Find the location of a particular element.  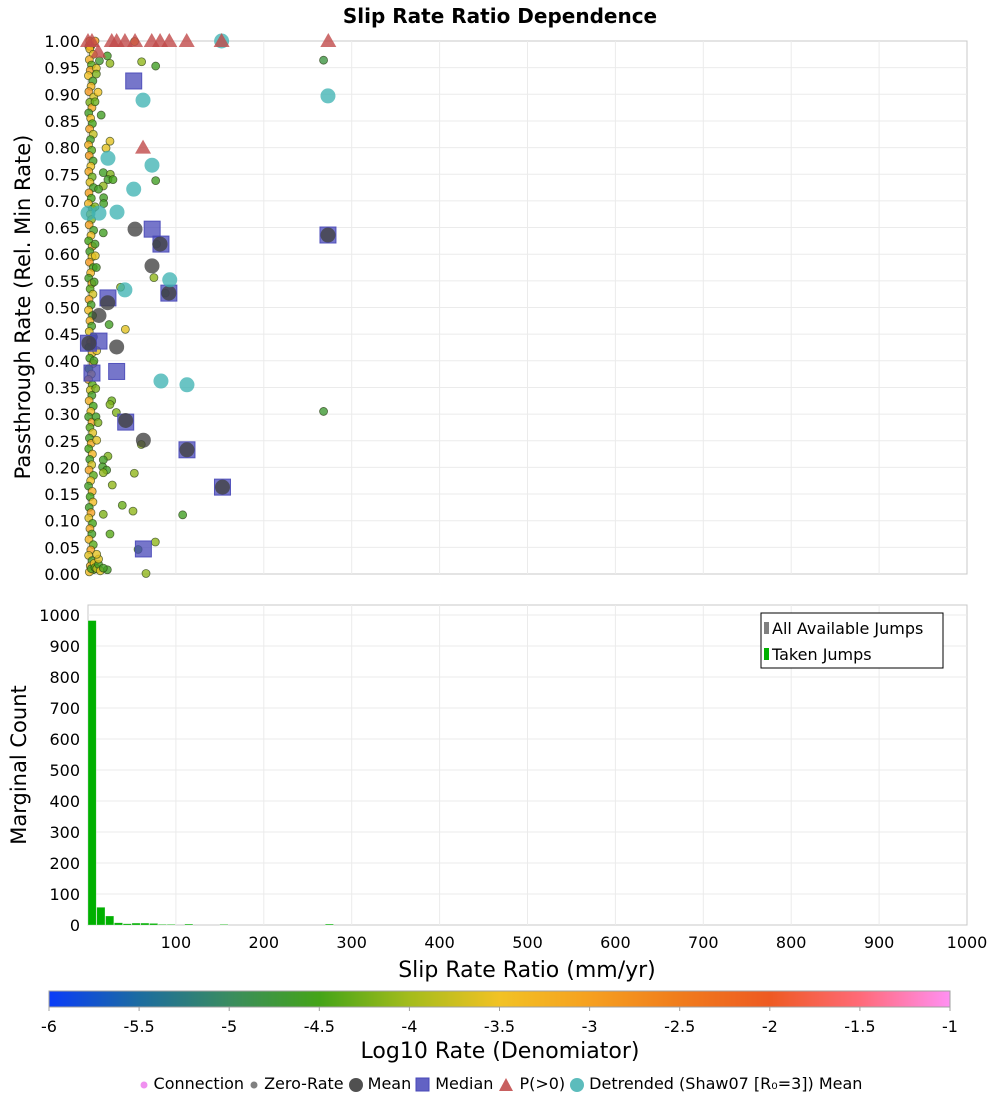

scatter-y-axis-label: Passthrough Rate (Rel. Min Rate) is located at coordinates (23, 307).